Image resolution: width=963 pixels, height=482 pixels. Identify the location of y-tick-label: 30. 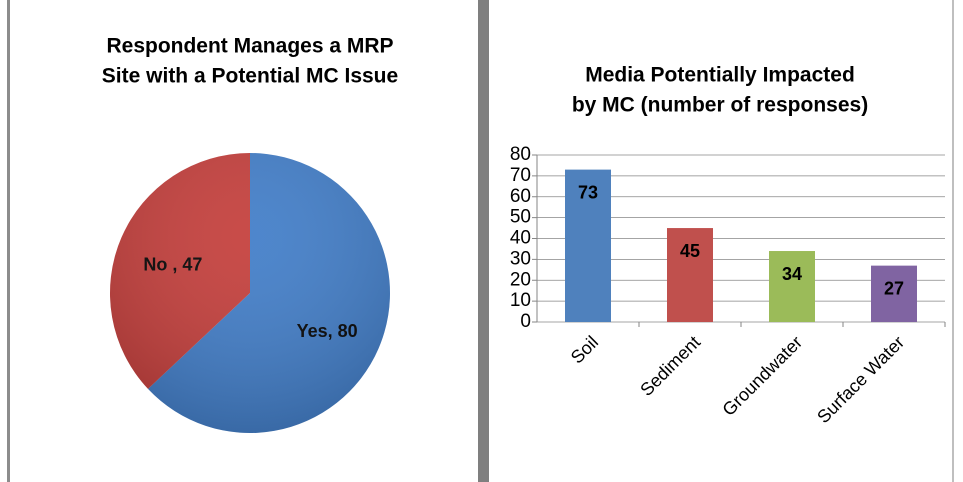
(520, 258).